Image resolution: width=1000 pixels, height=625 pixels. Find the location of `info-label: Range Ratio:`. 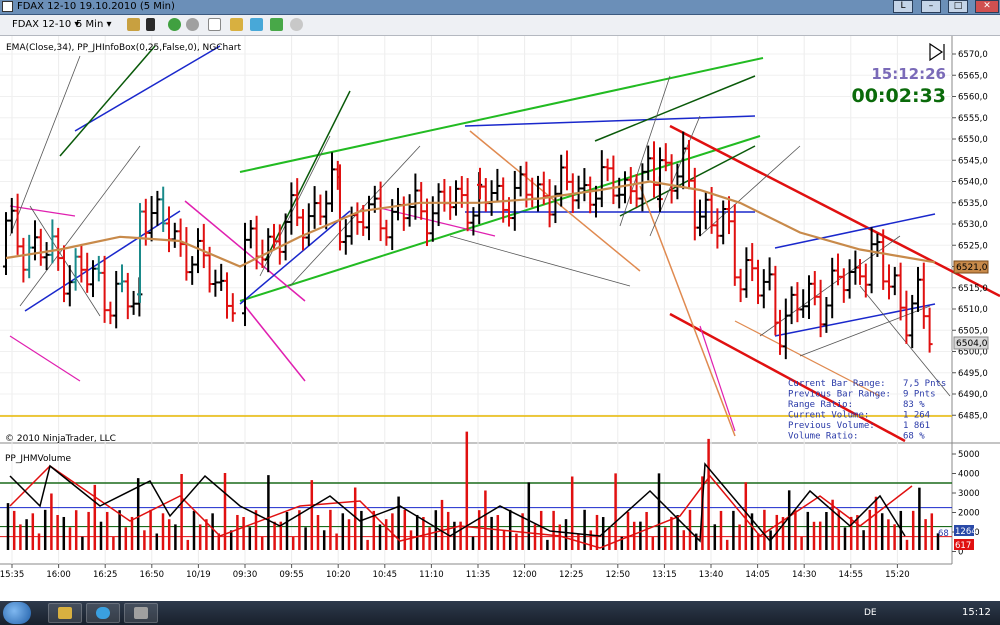

info-label: Range Ratio: is located at coordinates (820, 405).